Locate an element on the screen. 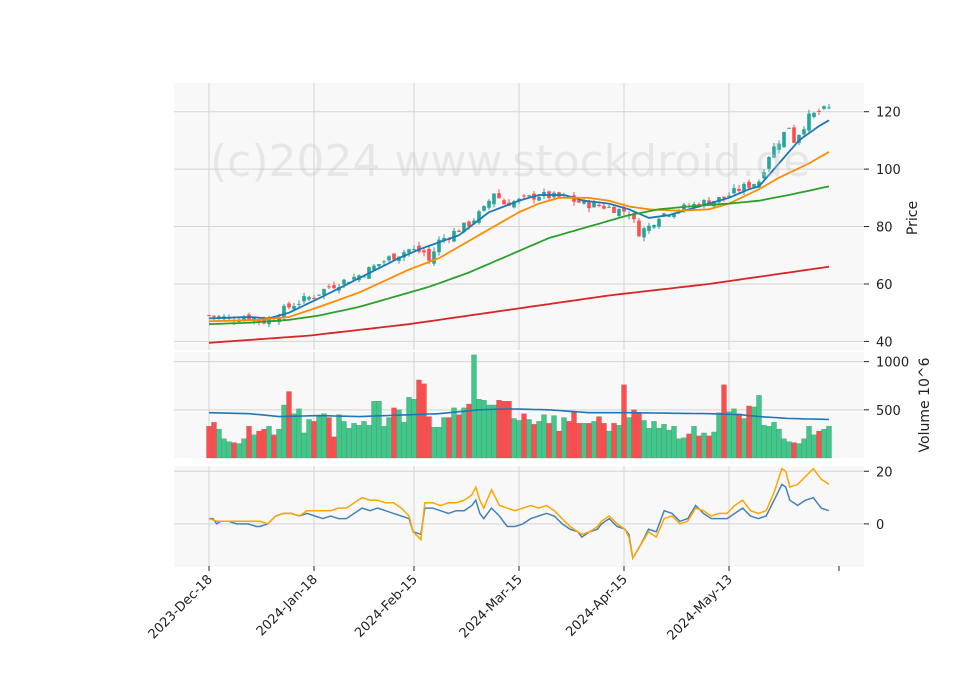 The width and height of the screenshot is (960, 690). oscillator-tick-label: 0 is located at coordinates (880, 525).